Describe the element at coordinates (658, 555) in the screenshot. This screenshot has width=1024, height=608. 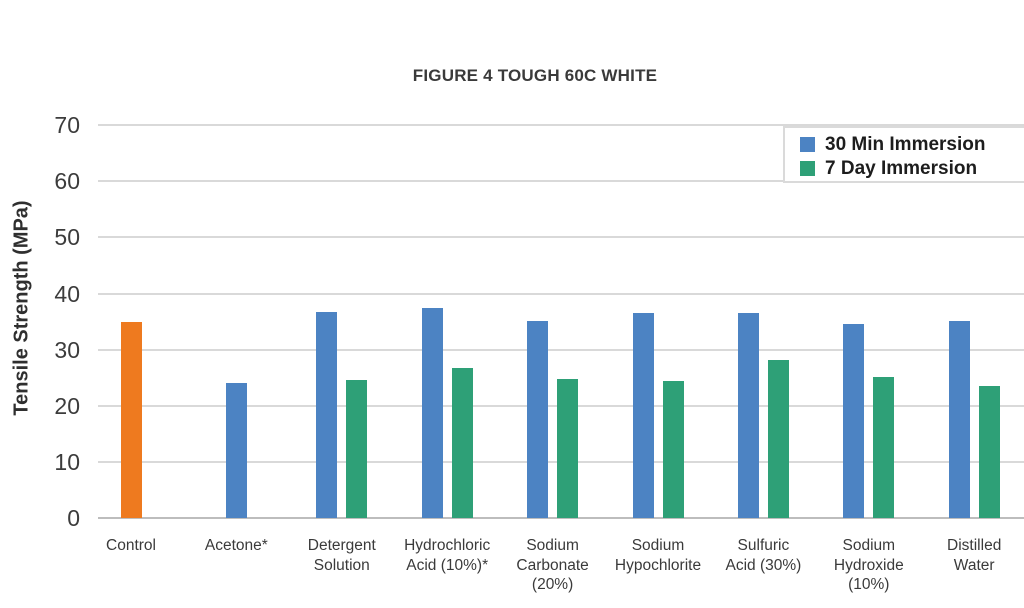
I see `x-category-label-5: Sodium Hypochlorite` at that location.